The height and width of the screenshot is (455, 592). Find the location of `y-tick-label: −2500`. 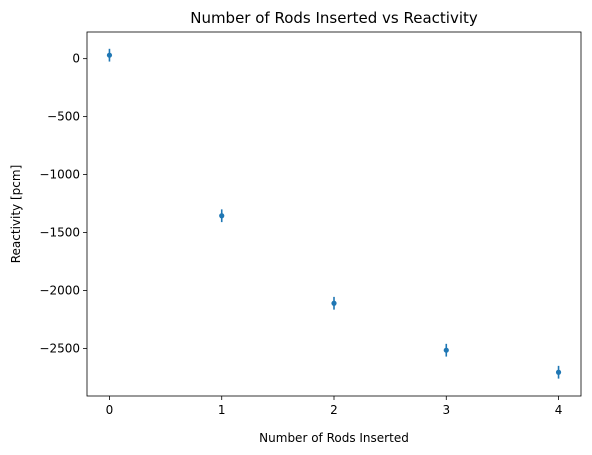

y-tick-label: −2500 is located at coordinates (59, 348).